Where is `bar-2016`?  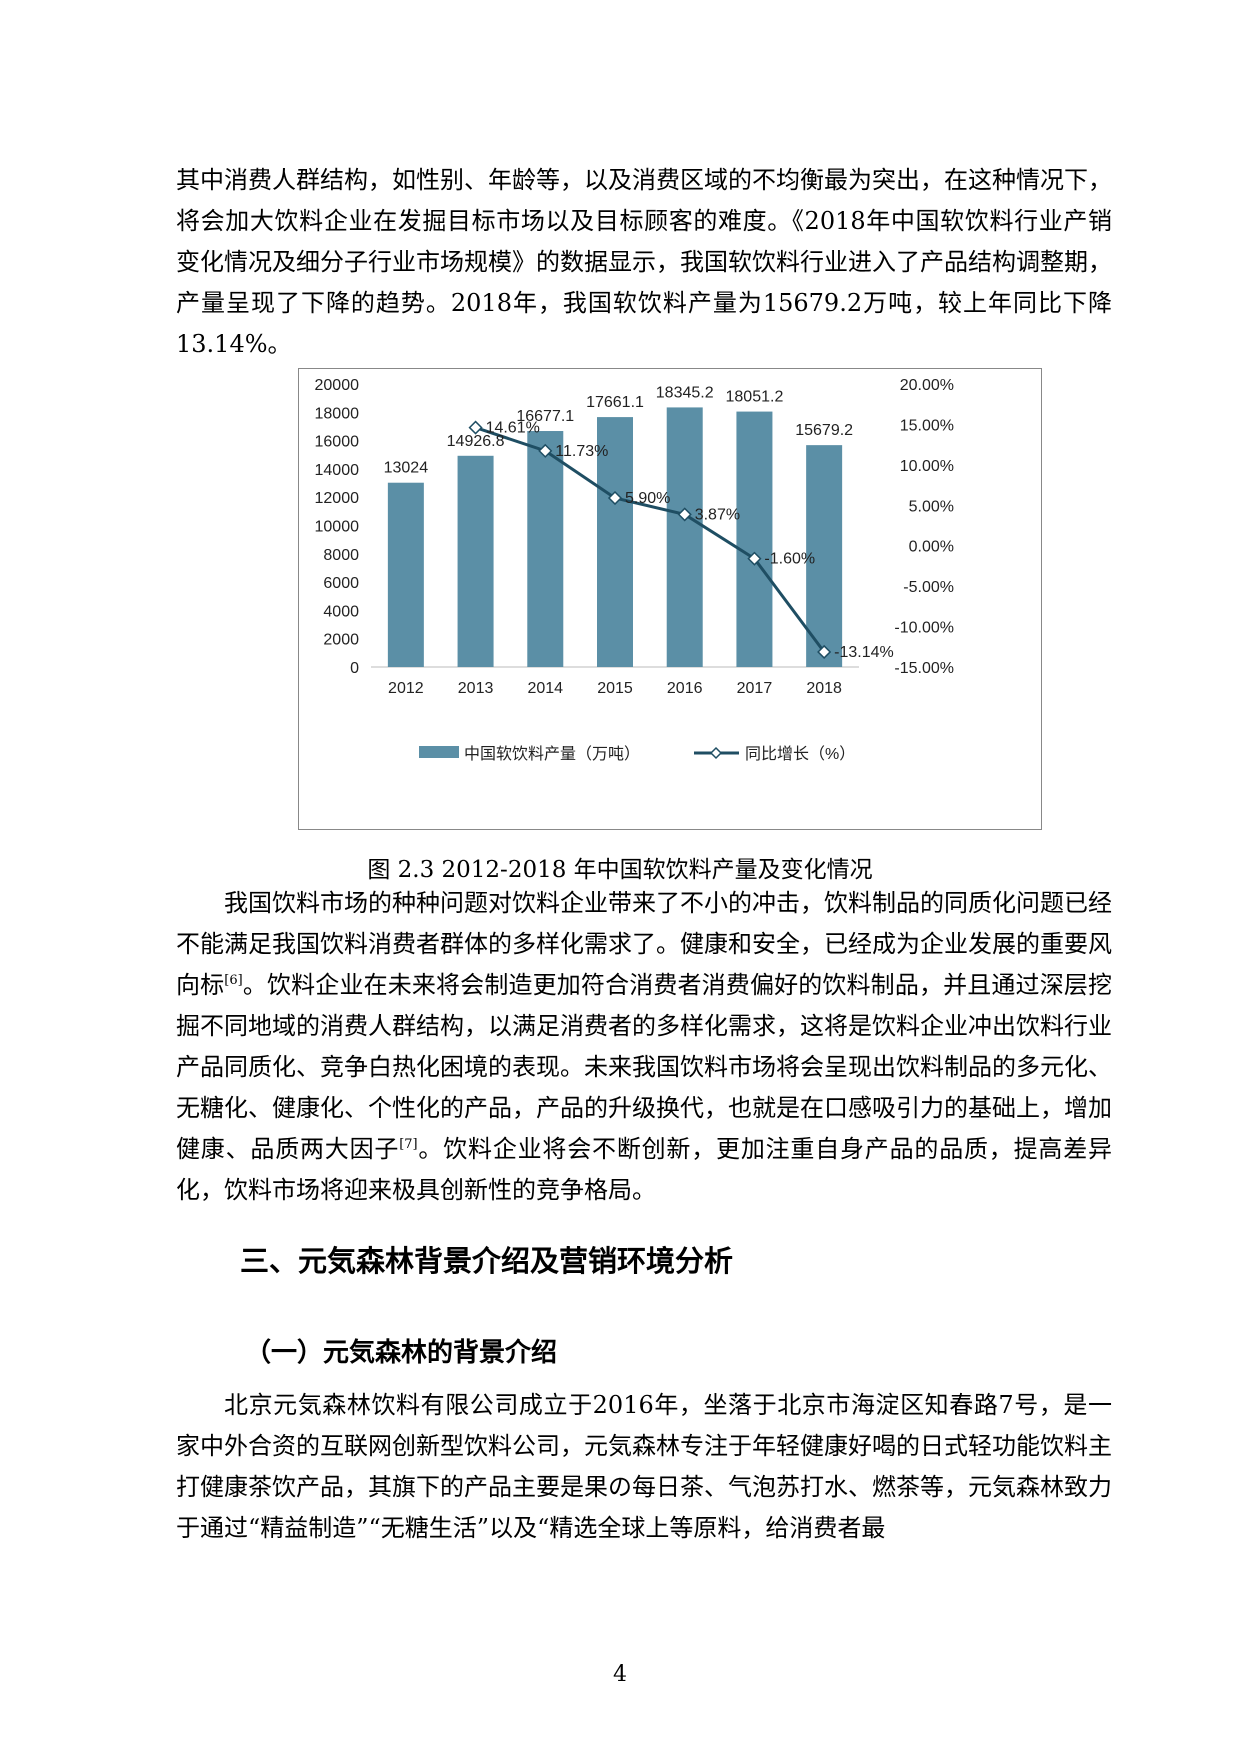
bar-2016 is located at coordinates (684, 537).